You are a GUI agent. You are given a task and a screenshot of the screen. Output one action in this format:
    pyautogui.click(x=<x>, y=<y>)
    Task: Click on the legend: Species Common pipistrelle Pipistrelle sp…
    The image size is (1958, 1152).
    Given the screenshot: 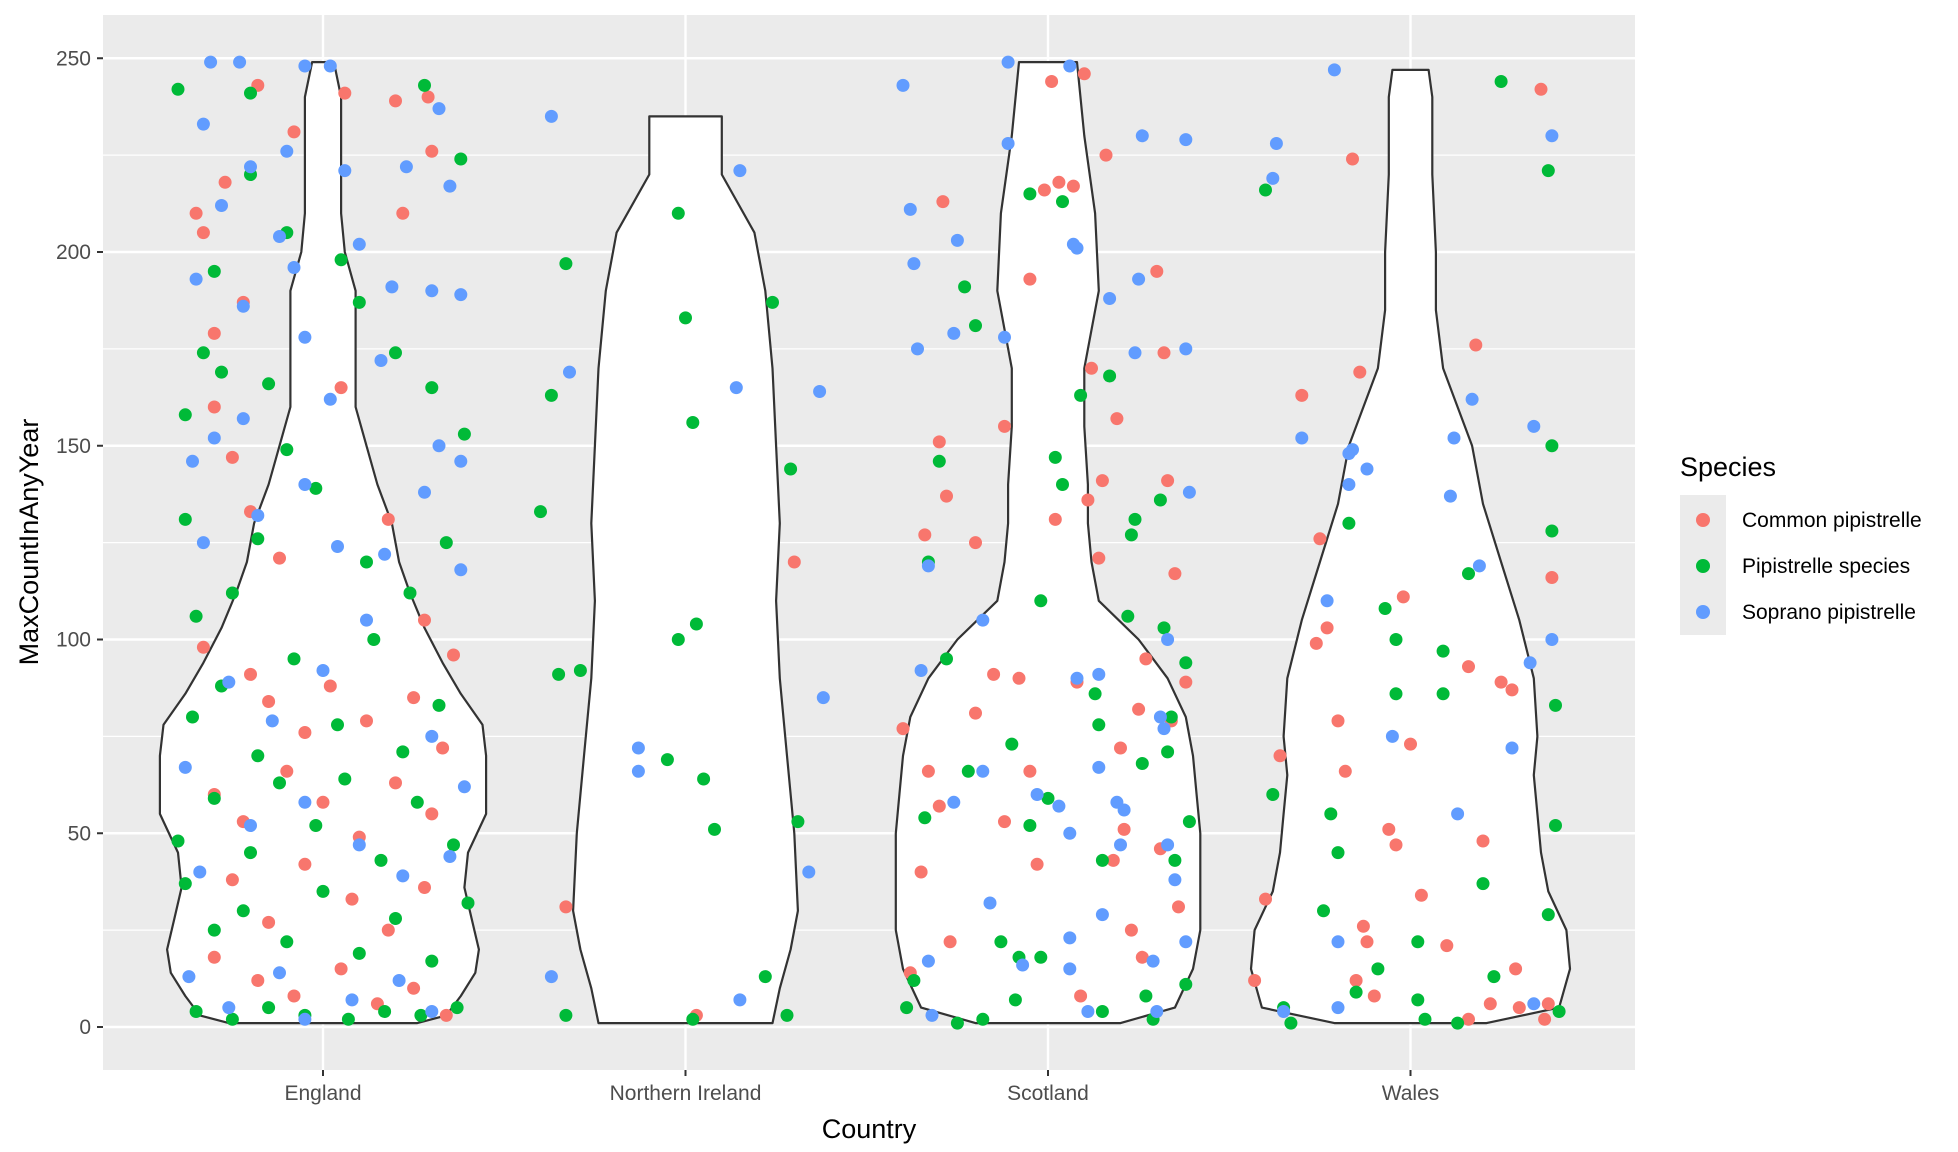 What is the action you would take?
    pyautogui.click(x=1801, y=543)
    